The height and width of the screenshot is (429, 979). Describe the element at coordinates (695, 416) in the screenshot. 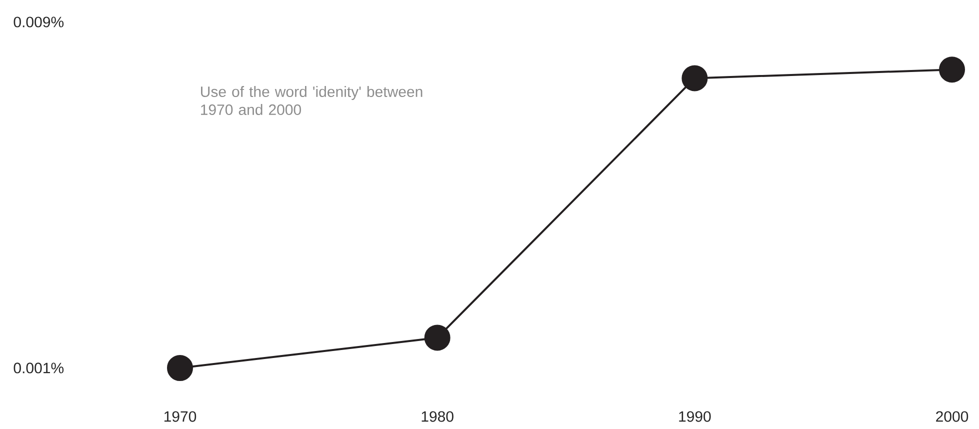

I see `x-tick-label: 1990` at that location.